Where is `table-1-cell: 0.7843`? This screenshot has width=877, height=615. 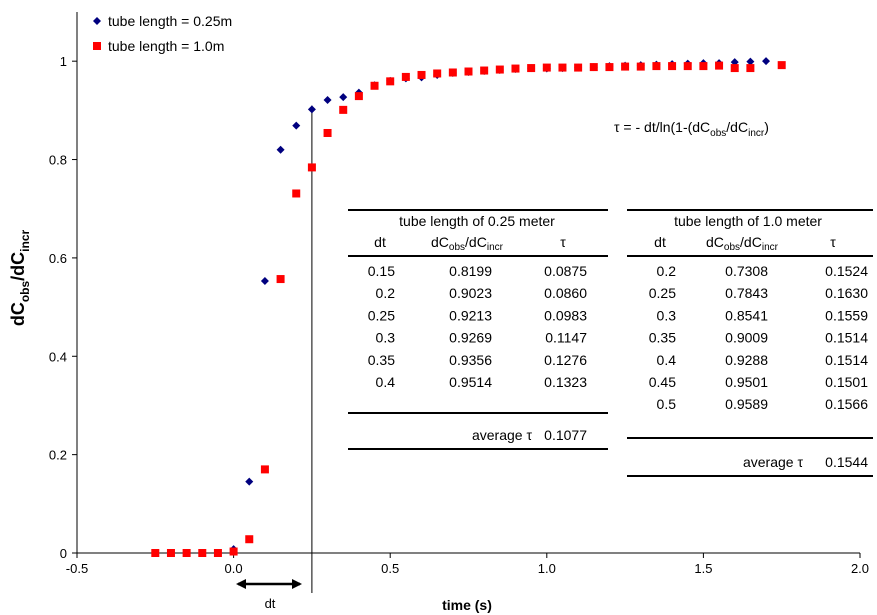 table-1-cell: 0.7843 is located at coordinates (746, 293).